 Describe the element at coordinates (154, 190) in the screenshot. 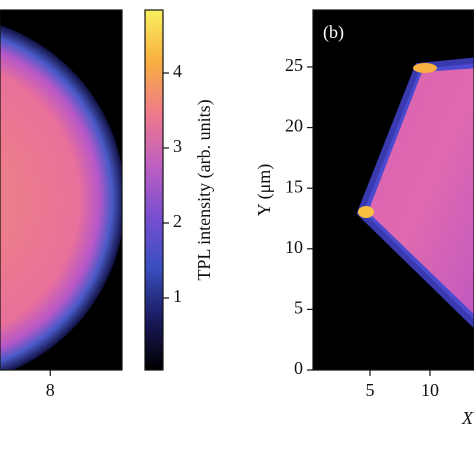

I see `colorbar` at that location.